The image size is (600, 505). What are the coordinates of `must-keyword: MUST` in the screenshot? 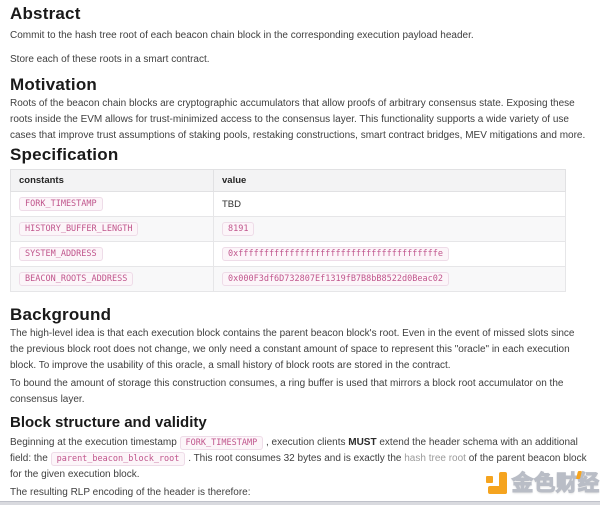 It's located at (362, 442).